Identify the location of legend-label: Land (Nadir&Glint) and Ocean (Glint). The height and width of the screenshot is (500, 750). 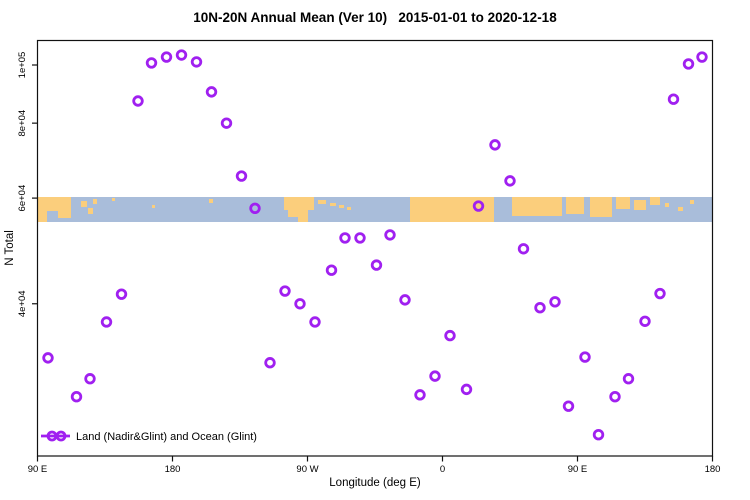
(166, 437).